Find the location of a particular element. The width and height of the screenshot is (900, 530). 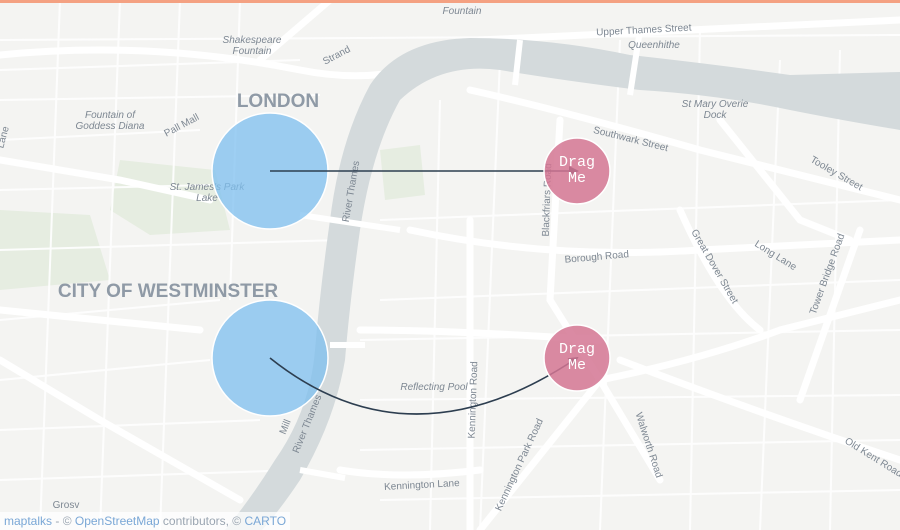

area-label-london: LONDON is located at coordinates (278, 101).